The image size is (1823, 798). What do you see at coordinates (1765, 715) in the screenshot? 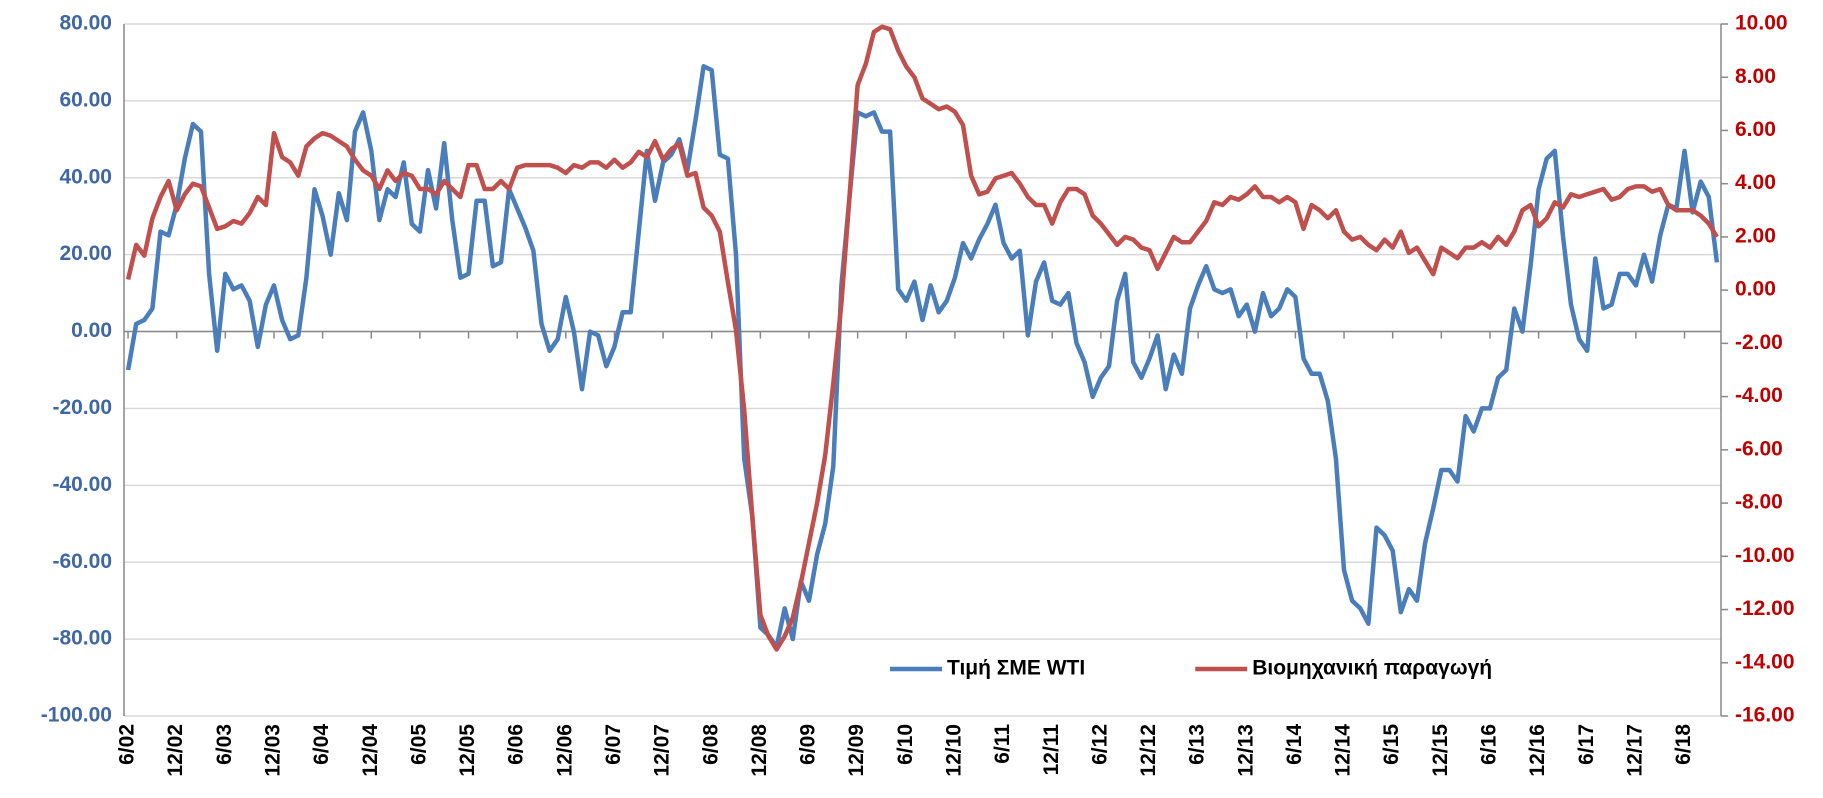
I see `y2-tick-label: -16.00` at bounding box center [1765, 715].